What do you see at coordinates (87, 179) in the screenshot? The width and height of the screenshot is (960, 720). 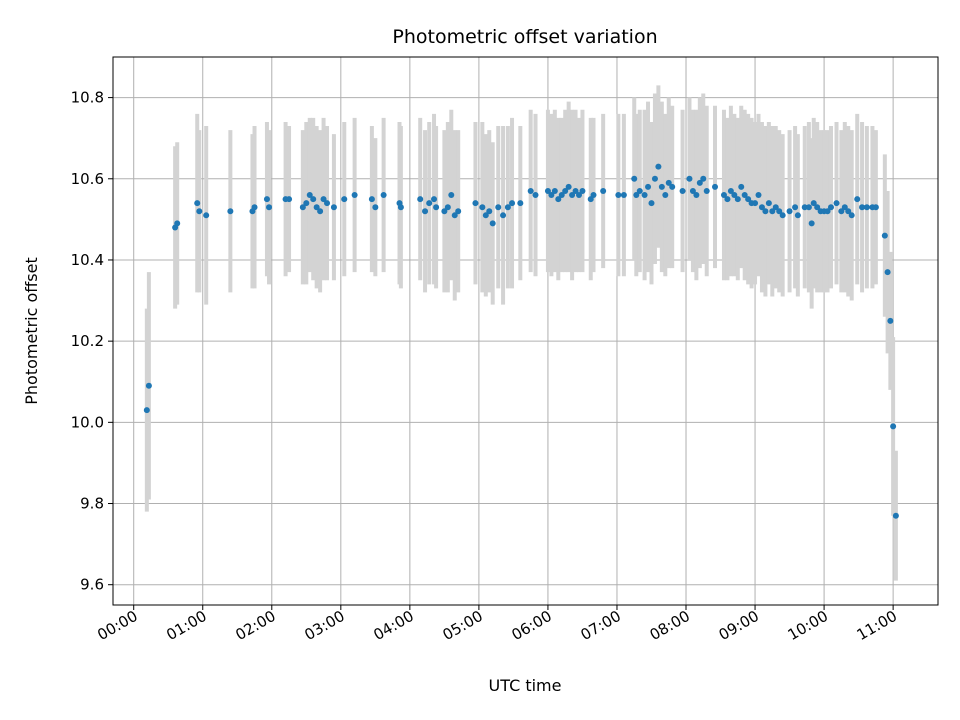 I see `y-tick-label: 10.6` at bounding box center [87, 179].